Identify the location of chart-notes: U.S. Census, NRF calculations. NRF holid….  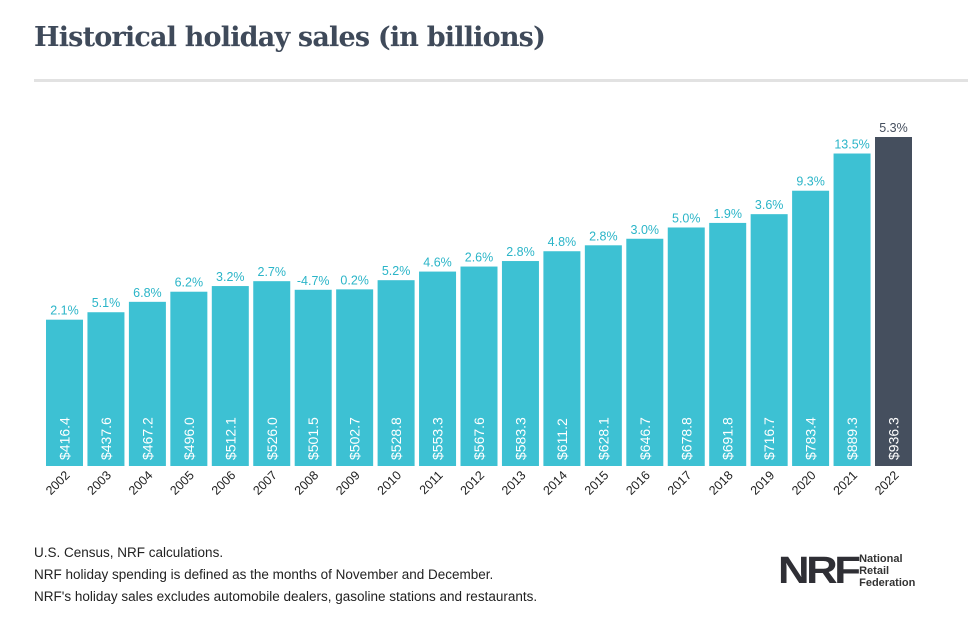
(285, 575).